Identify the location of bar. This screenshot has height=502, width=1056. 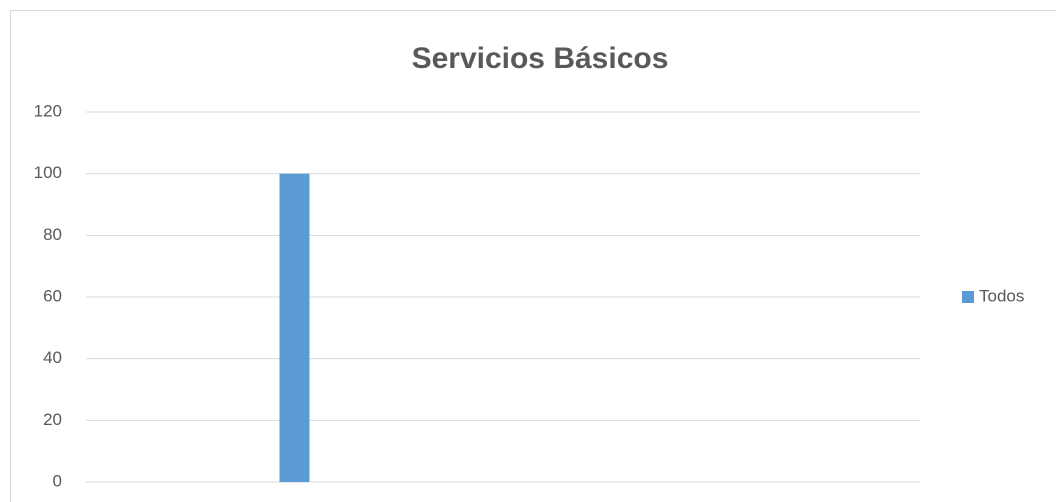
(294, 327).